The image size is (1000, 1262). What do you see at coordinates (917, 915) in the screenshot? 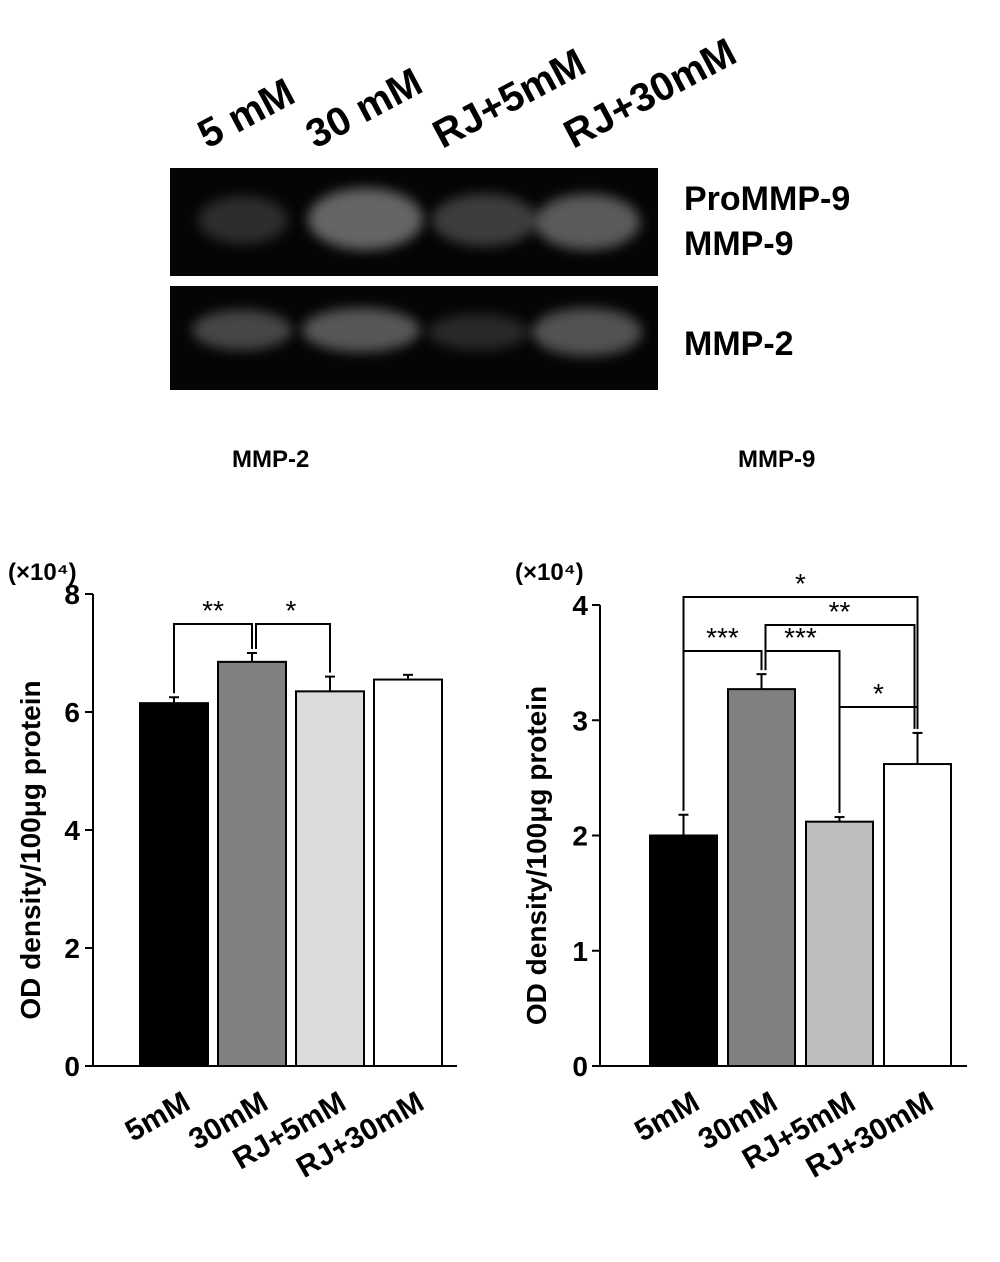
I see `bar-RJ+30mM` at bounding box center [917, 915].